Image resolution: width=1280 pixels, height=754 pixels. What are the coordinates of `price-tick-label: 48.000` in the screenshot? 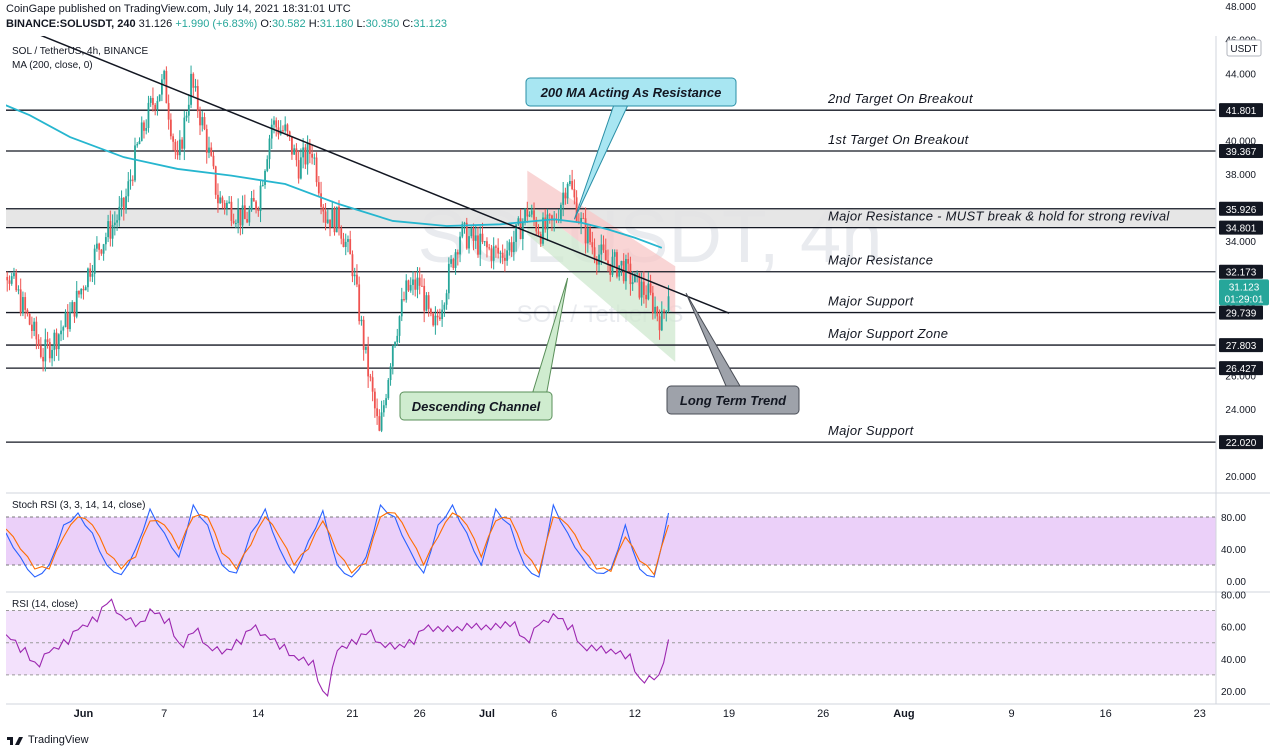 It's located at (1240, 7).